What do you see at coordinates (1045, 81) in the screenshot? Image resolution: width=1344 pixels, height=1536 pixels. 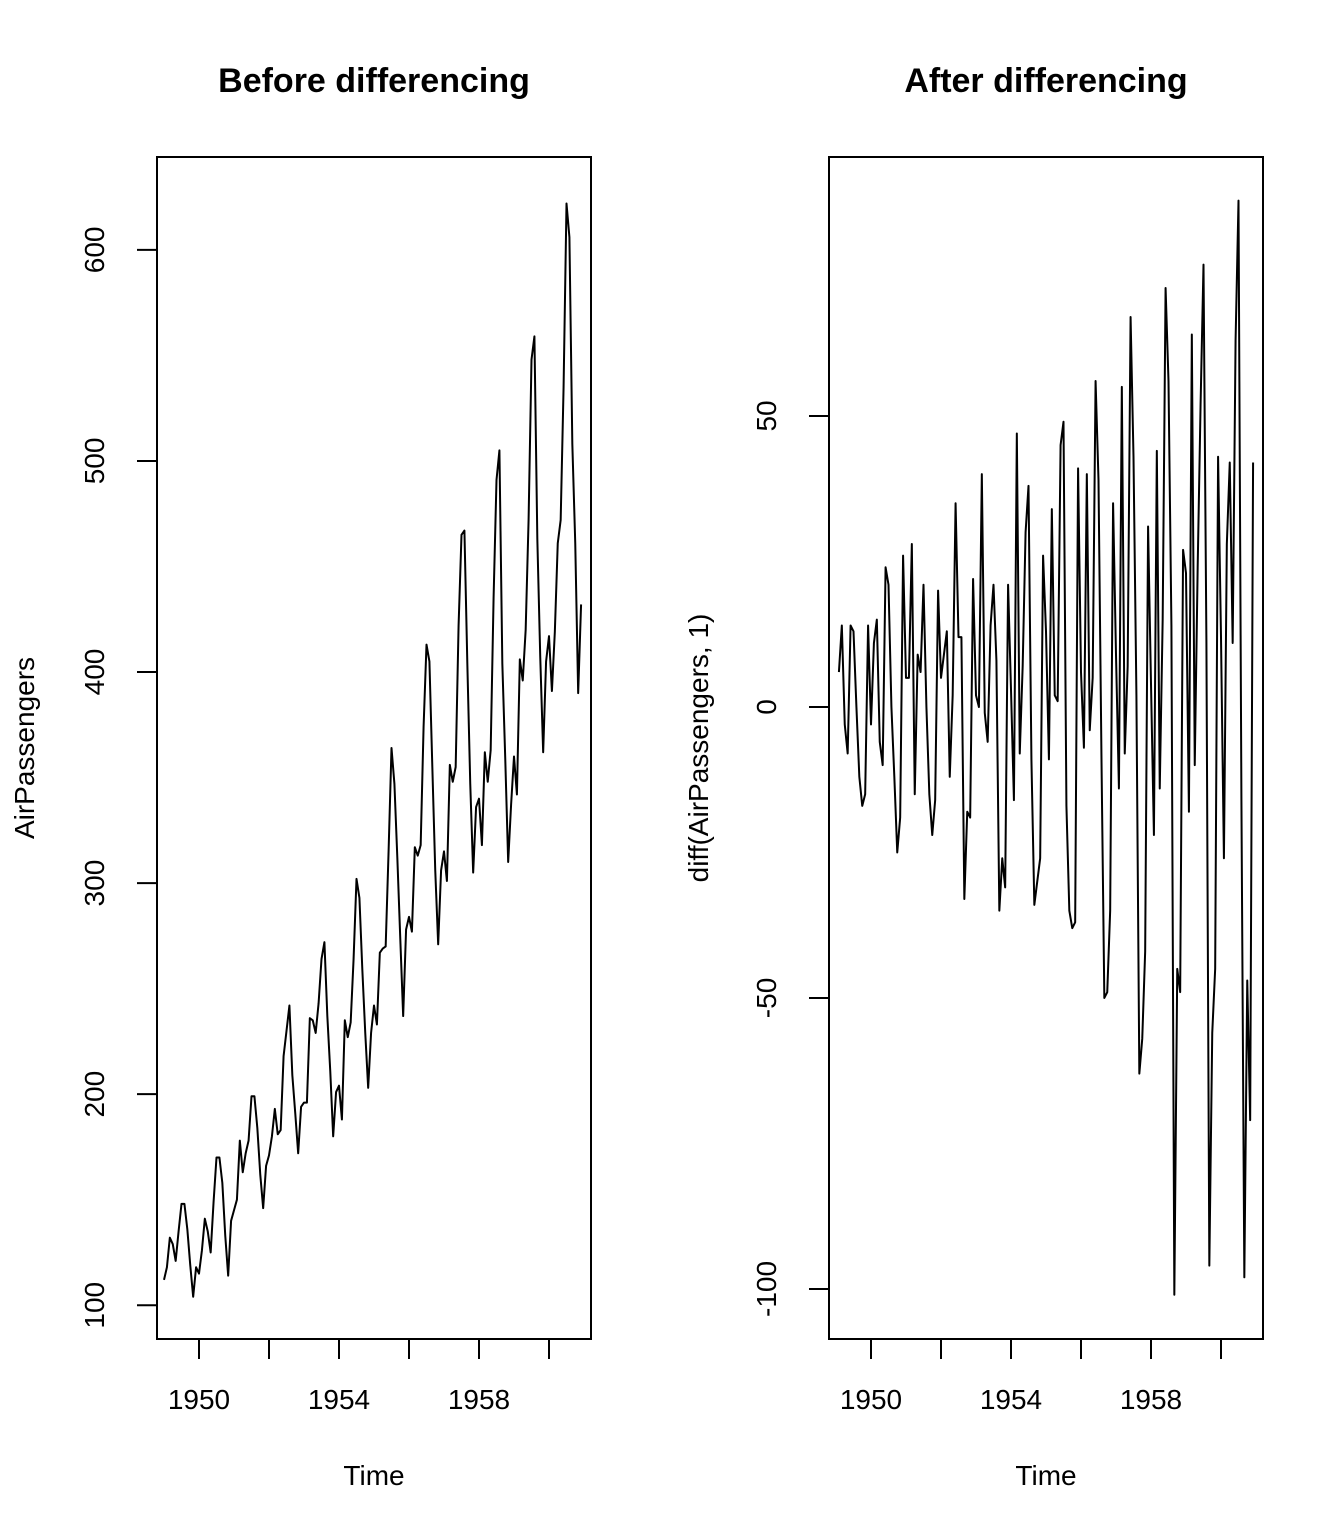 I see `chart-title: After differencing` at bounding box center [1045, 81].